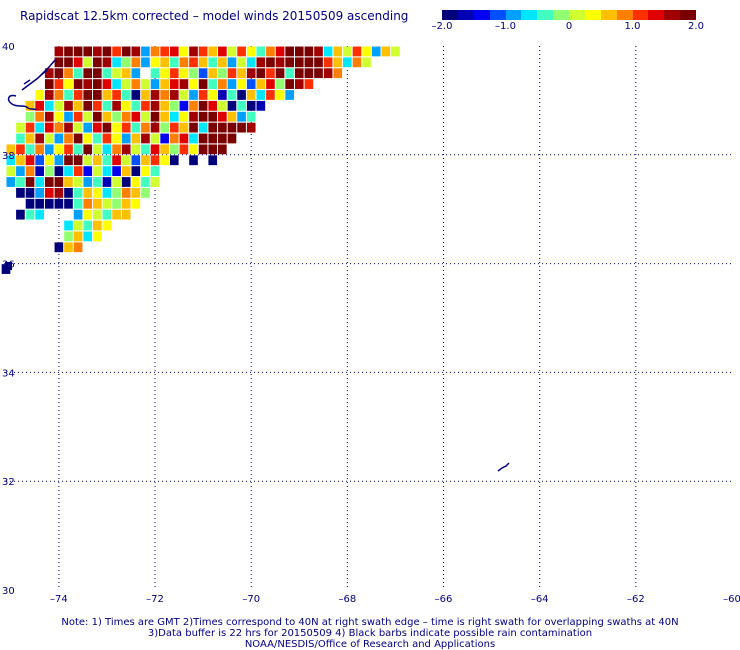  Describe the element at coordinates (8, 482) in the screenshot. I see `lat-tick-label: 32` at that location.